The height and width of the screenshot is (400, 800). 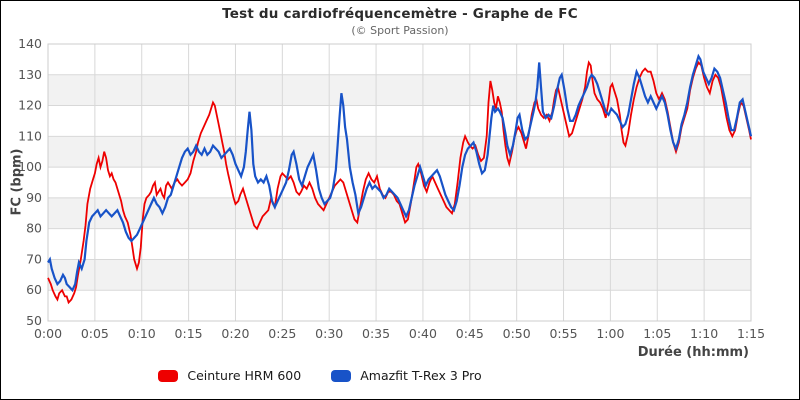 What do you see at coordinates (470, 333) in the screenshot?
I see `x-tick-label: 0:45` at bounding box center [470, 333].